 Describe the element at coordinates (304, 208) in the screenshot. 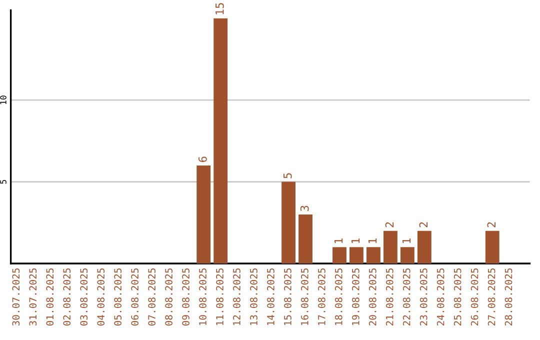

I see `data-label: 3` at that location.